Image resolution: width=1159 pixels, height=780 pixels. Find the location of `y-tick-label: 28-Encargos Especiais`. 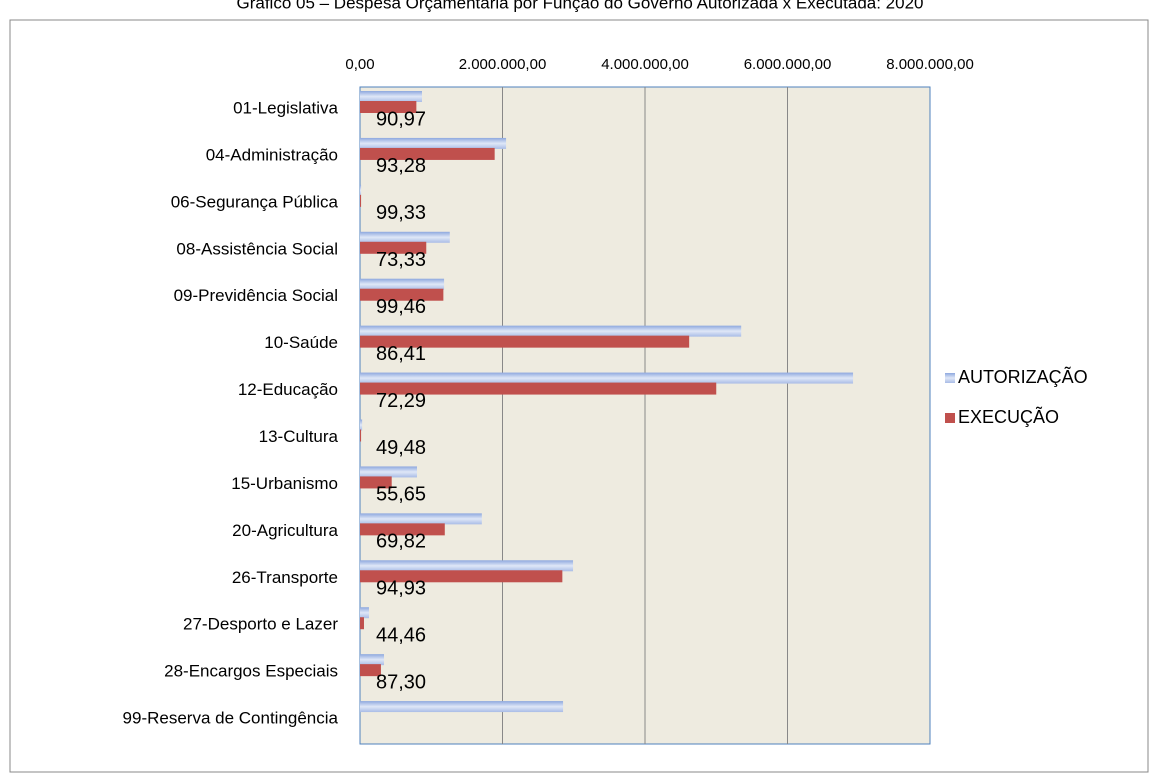

y-tick-label: 28-Encargos Especiais is located at coordinates (251, 671).